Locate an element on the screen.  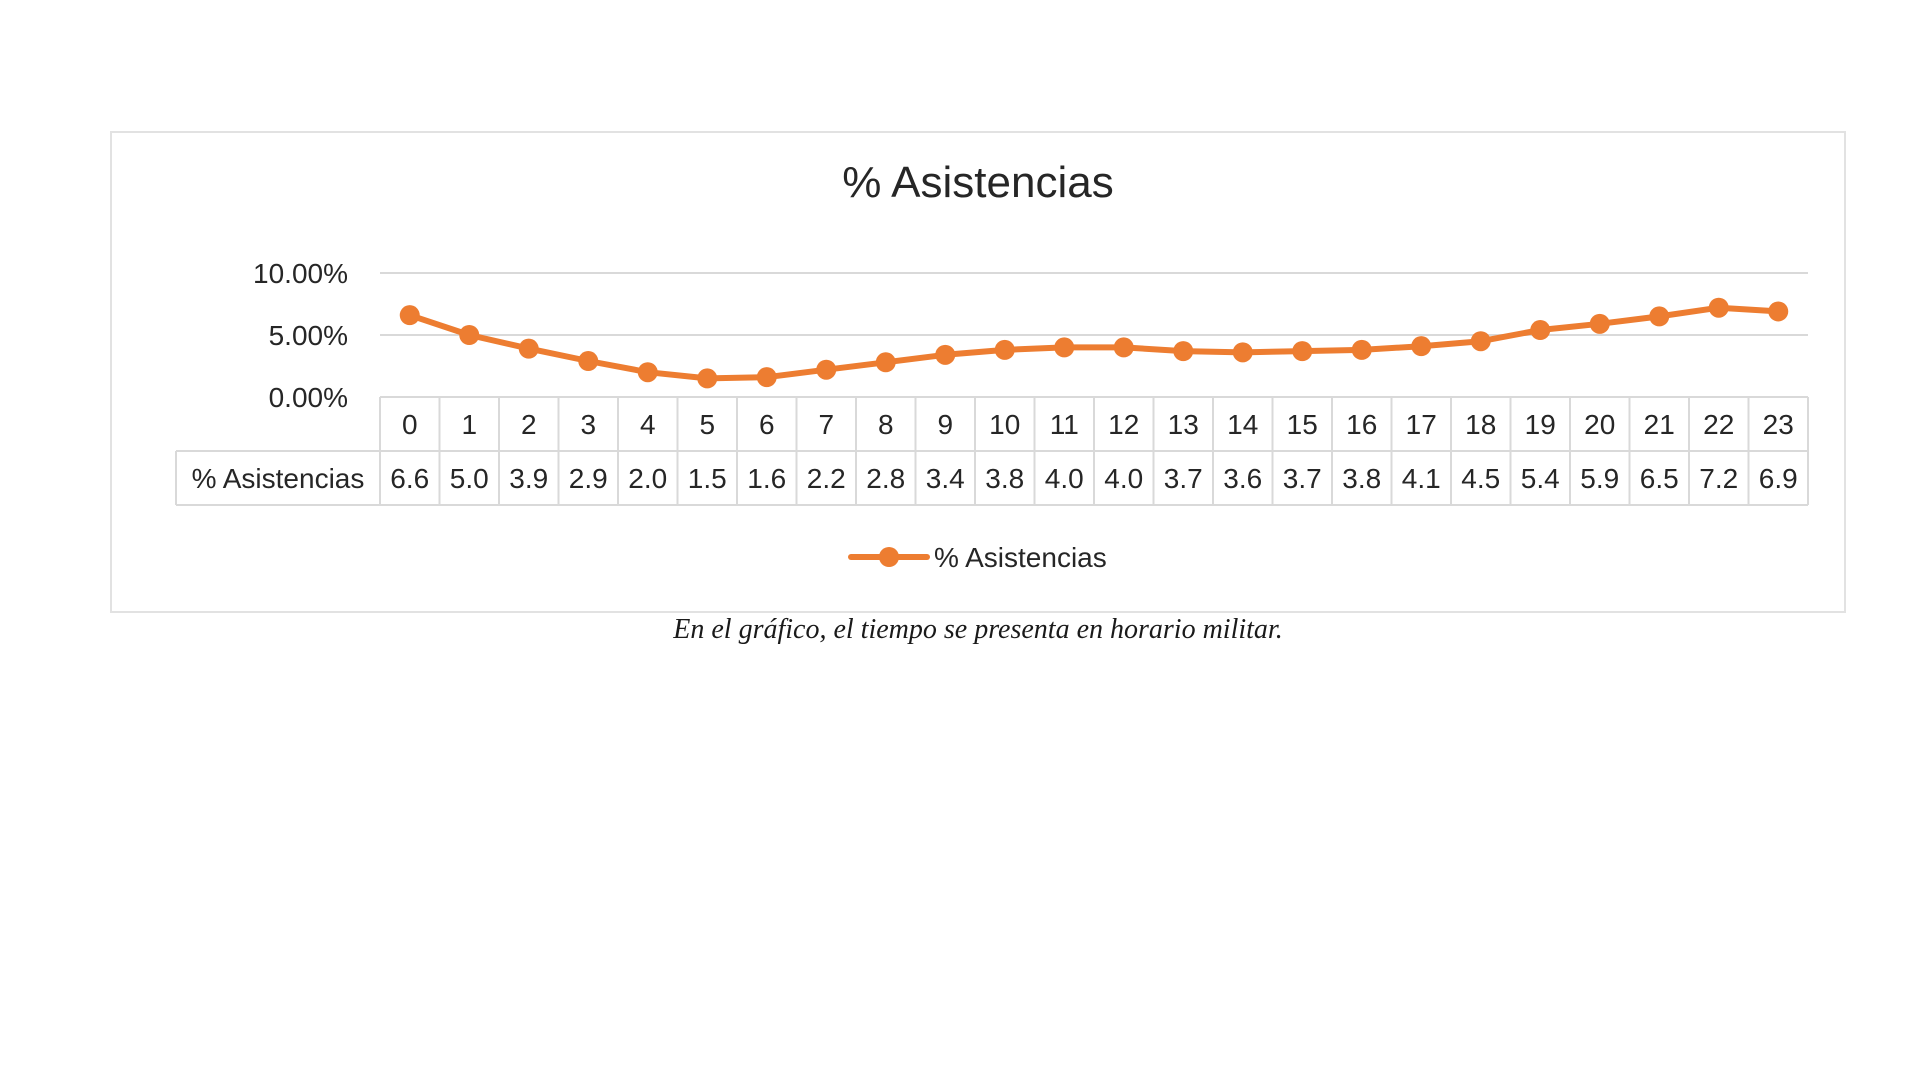
x-tick-label: 12 is located at coordinates (1123, 424).